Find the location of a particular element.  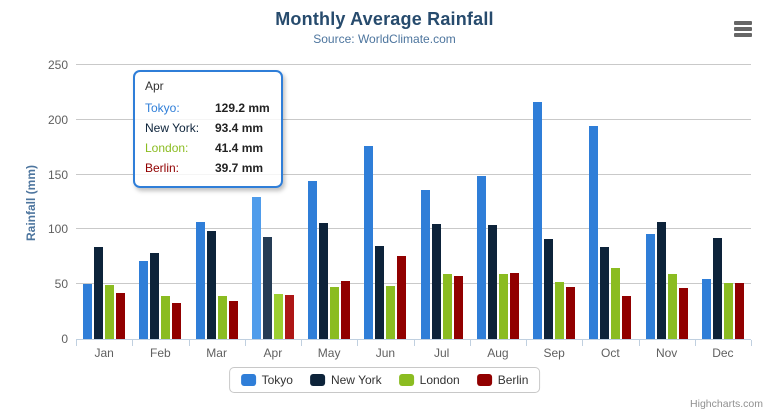

bar-new-york-jan is located at coordinates (99, 293).